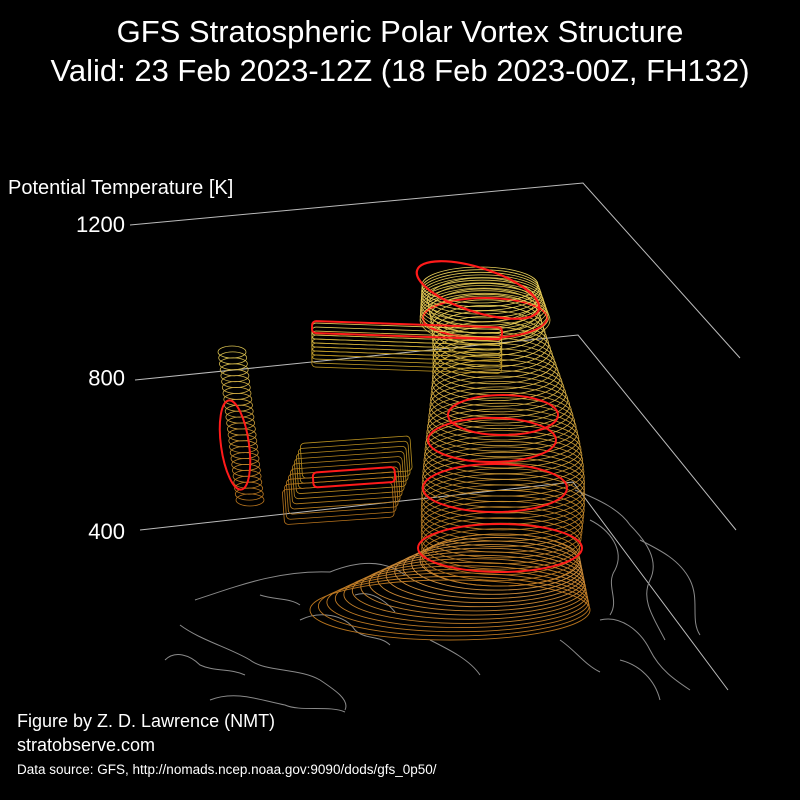  I want to click on vortex-cap-edge, so click(478, 290).